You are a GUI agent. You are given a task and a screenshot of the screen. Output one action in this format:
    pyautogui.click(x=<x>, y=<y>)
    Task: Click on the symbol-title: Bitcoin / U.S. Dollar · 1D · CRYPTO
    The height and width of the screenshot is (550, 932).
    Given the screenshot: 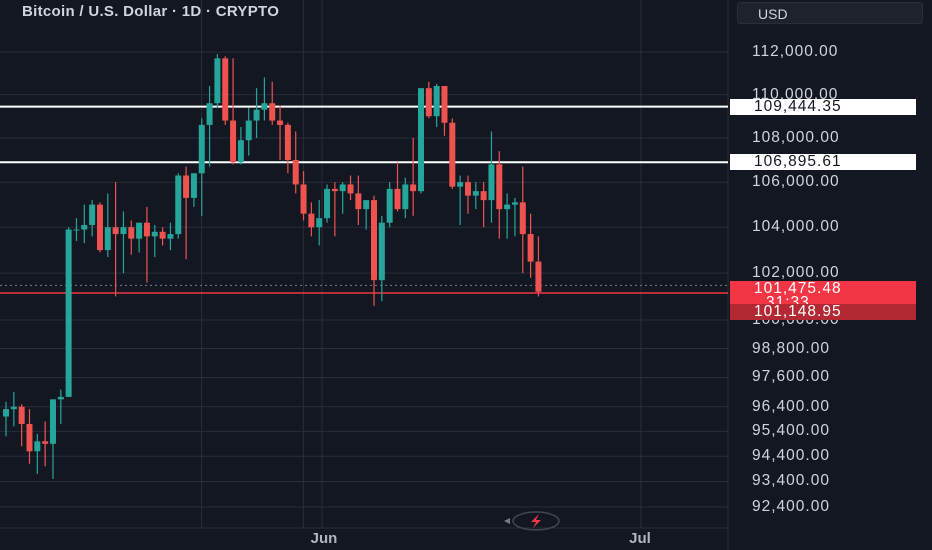 What is the action you would take?
    pyautogui.click(x=151, y=11)
    